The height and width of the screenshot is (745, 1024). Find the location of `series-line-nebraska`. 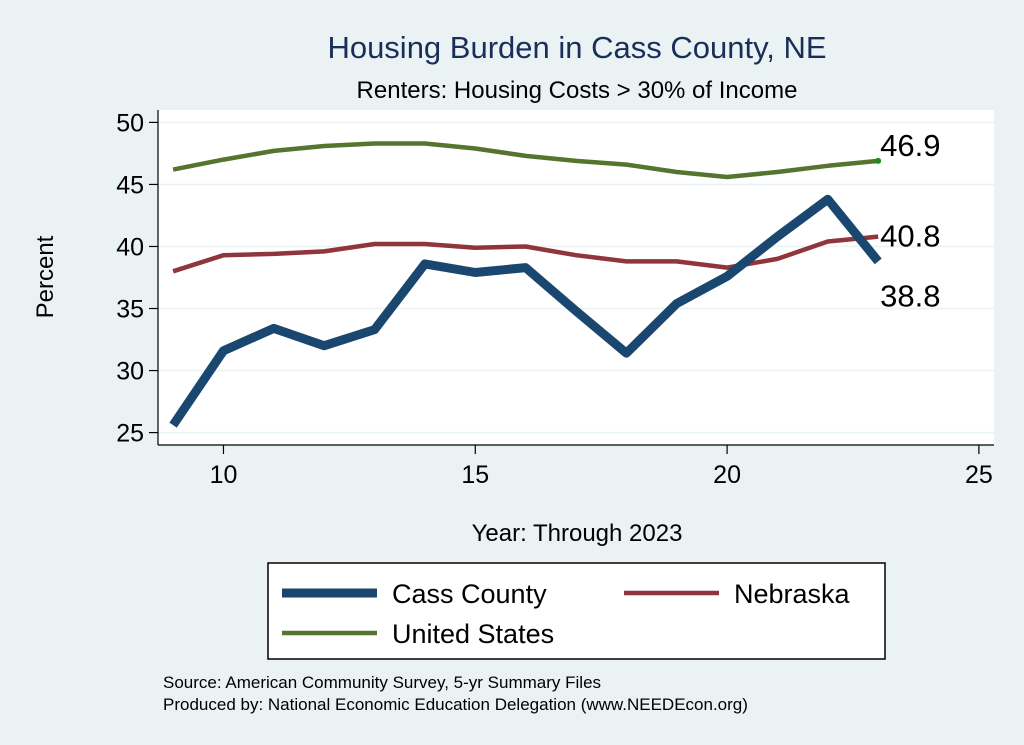

series-line-nebraska is located at coordinates (525, 254).